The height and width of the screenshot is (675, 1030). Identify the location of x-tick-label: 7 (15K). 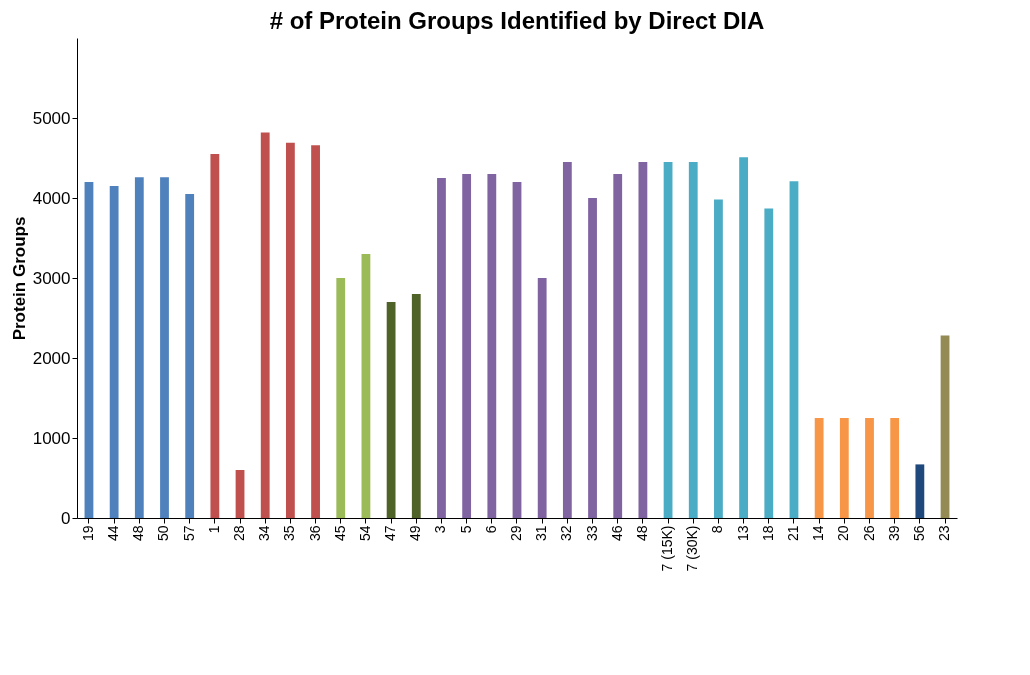
(667, 548).